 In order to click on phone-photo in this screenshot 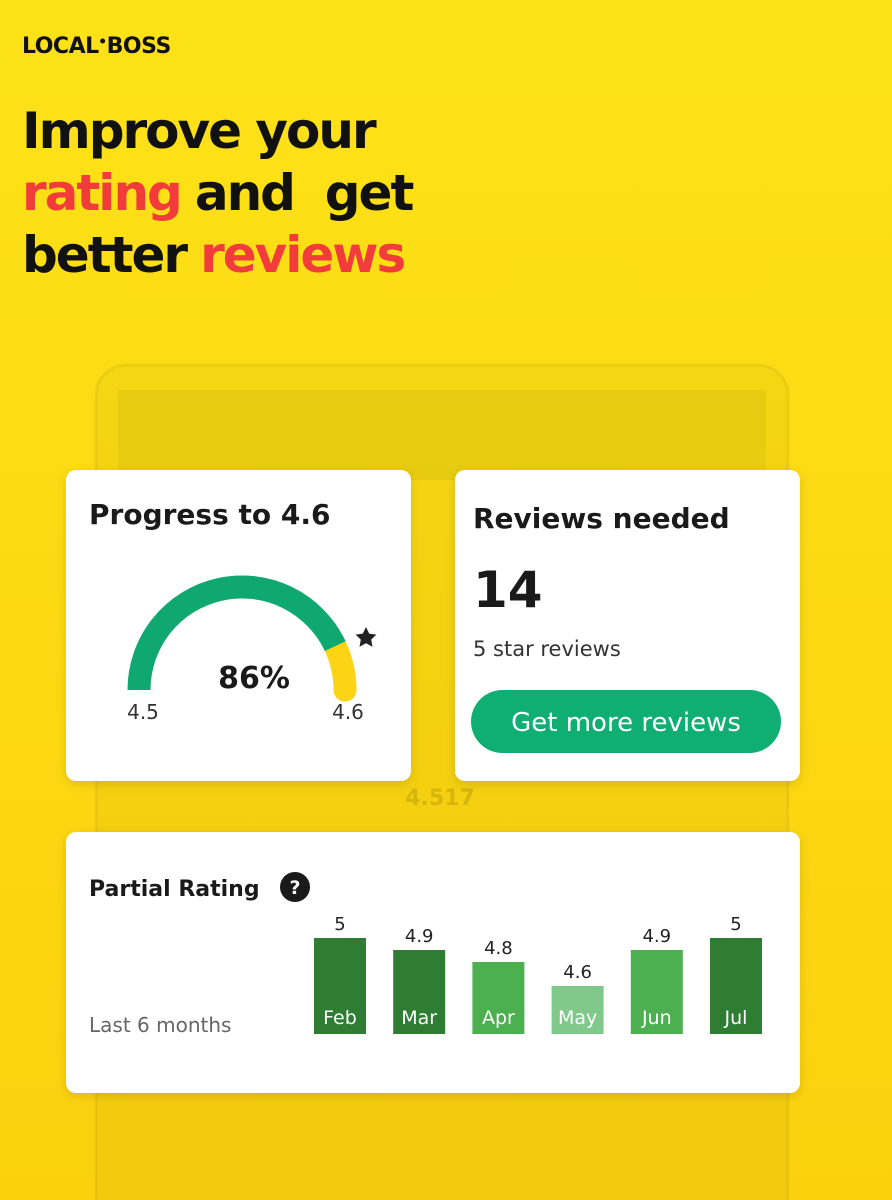, I will do `click(442, 435)`.